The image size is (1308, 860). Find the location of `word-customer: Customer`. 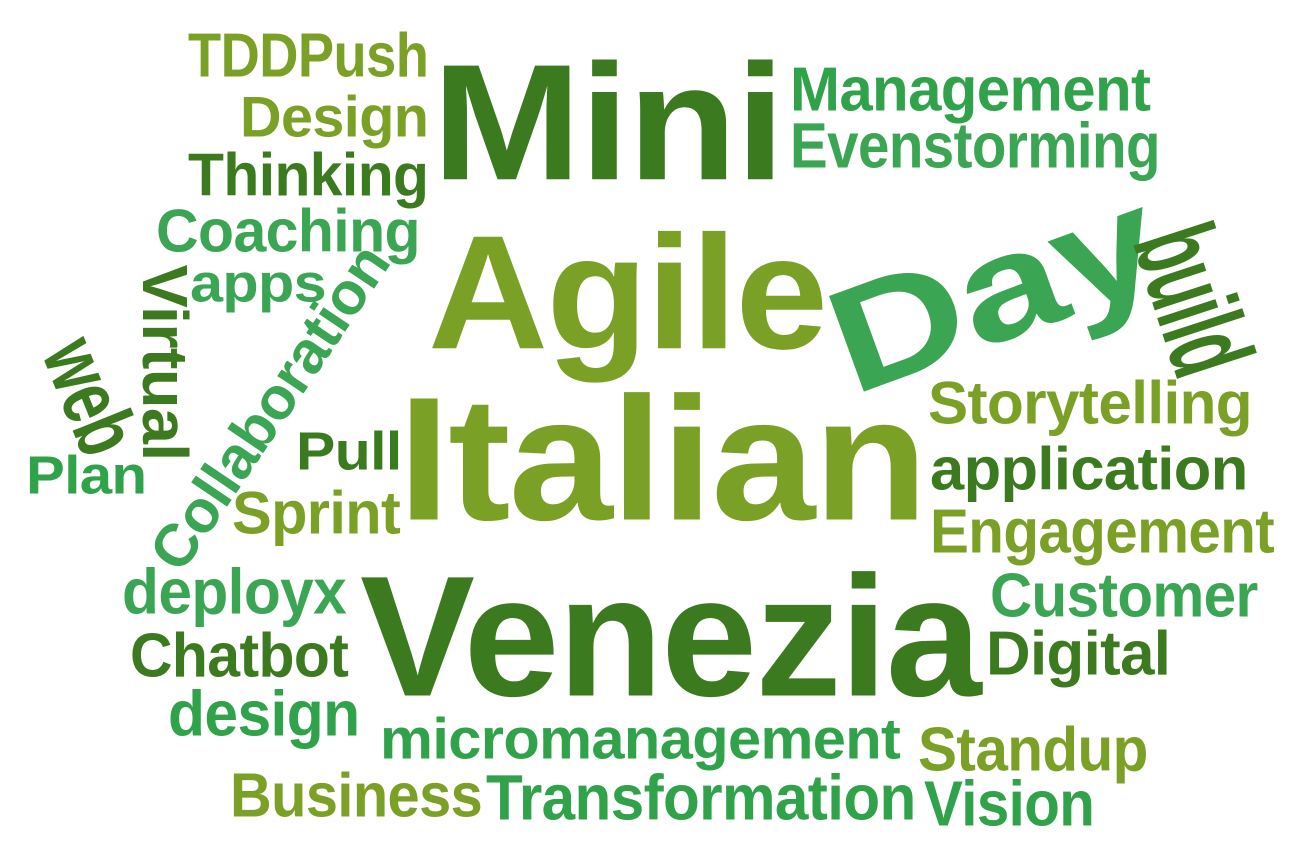

word-customer: Customer is located at coordinates (1124, 595).